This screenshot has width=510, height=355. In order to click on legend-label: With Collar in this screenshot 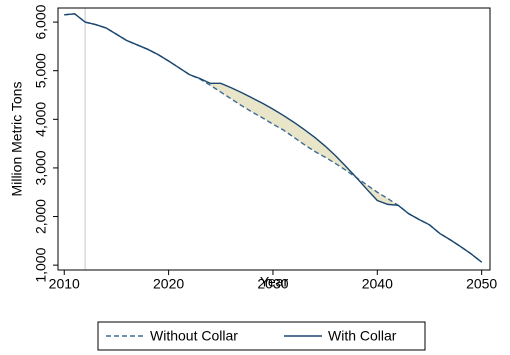, I will do `click(362, 336)`.